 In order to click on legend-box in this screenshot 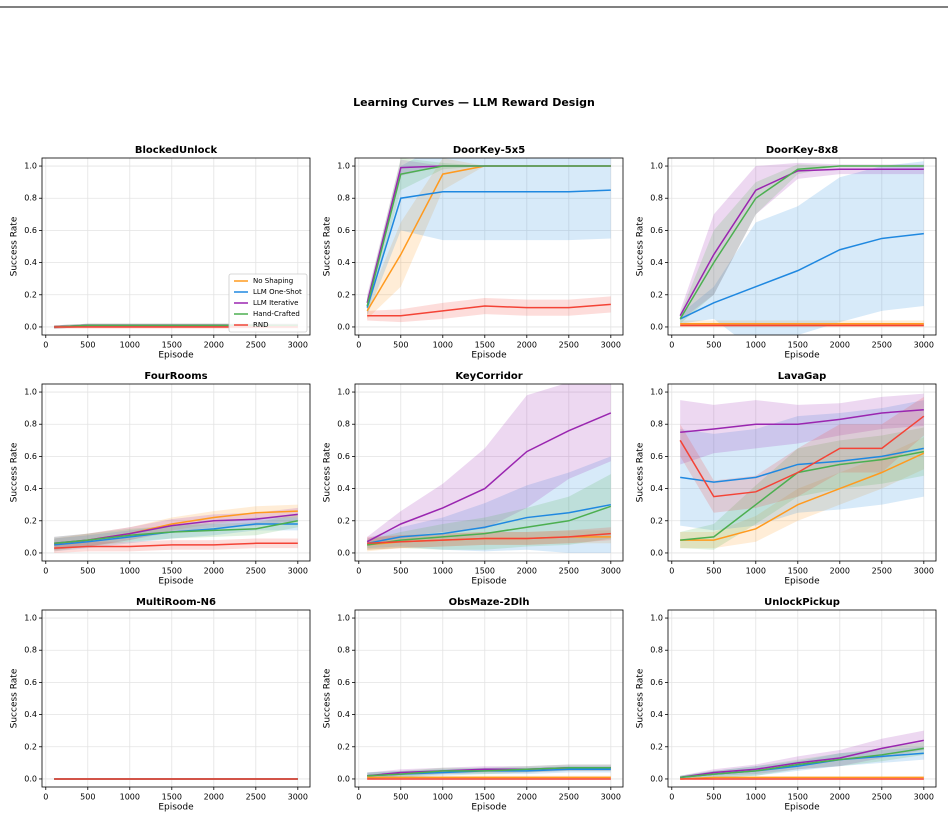, I will do `click(268, 303)`.